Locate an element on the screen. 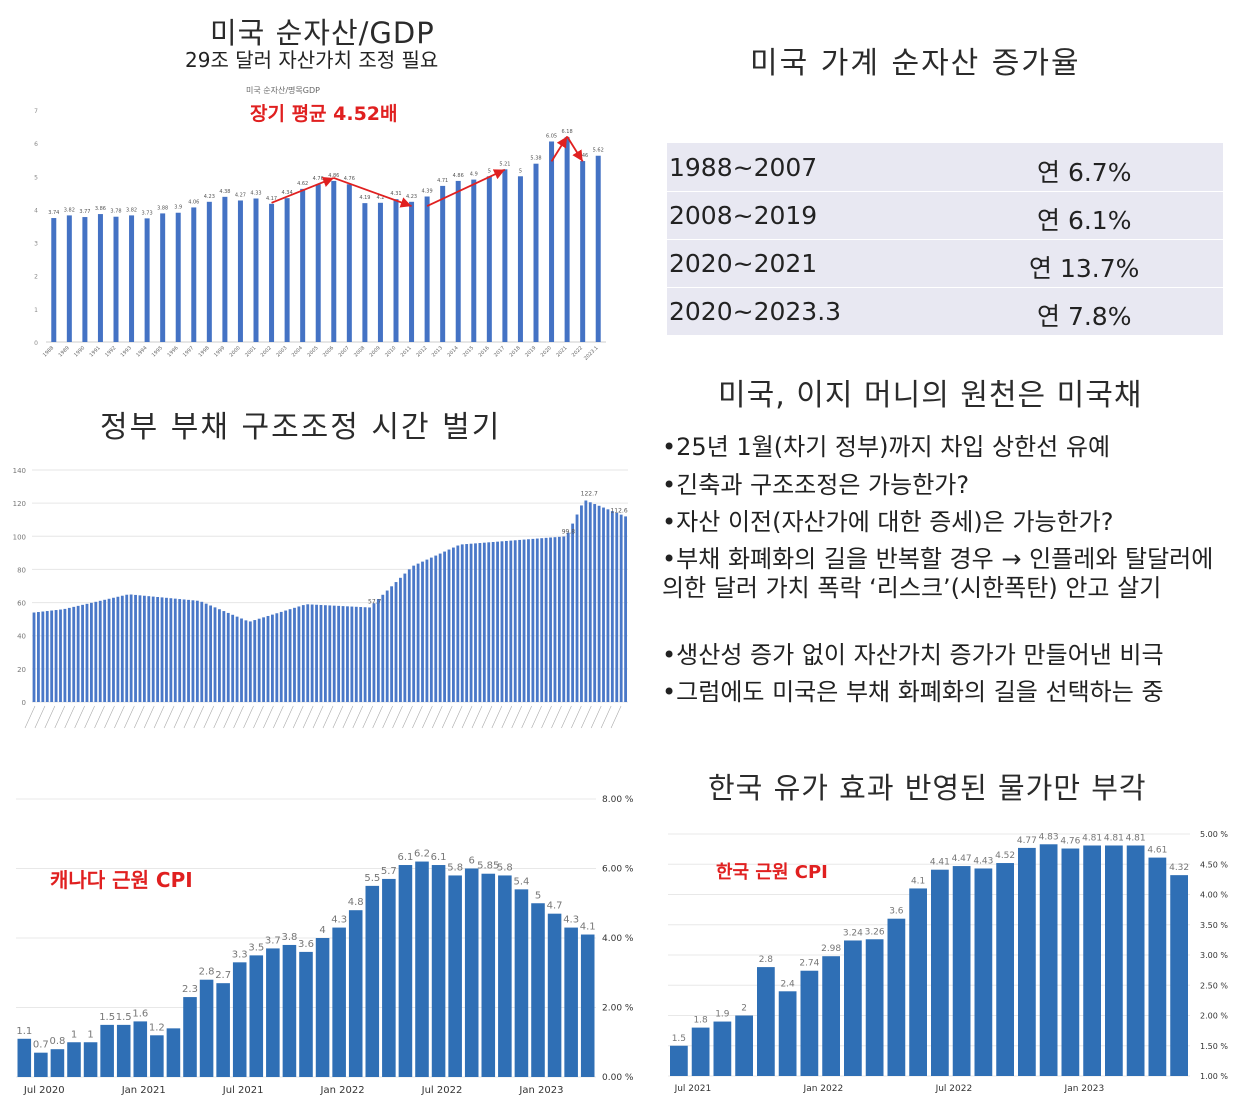  x-tick-label: 1988 is located at coordinates (48, 351).